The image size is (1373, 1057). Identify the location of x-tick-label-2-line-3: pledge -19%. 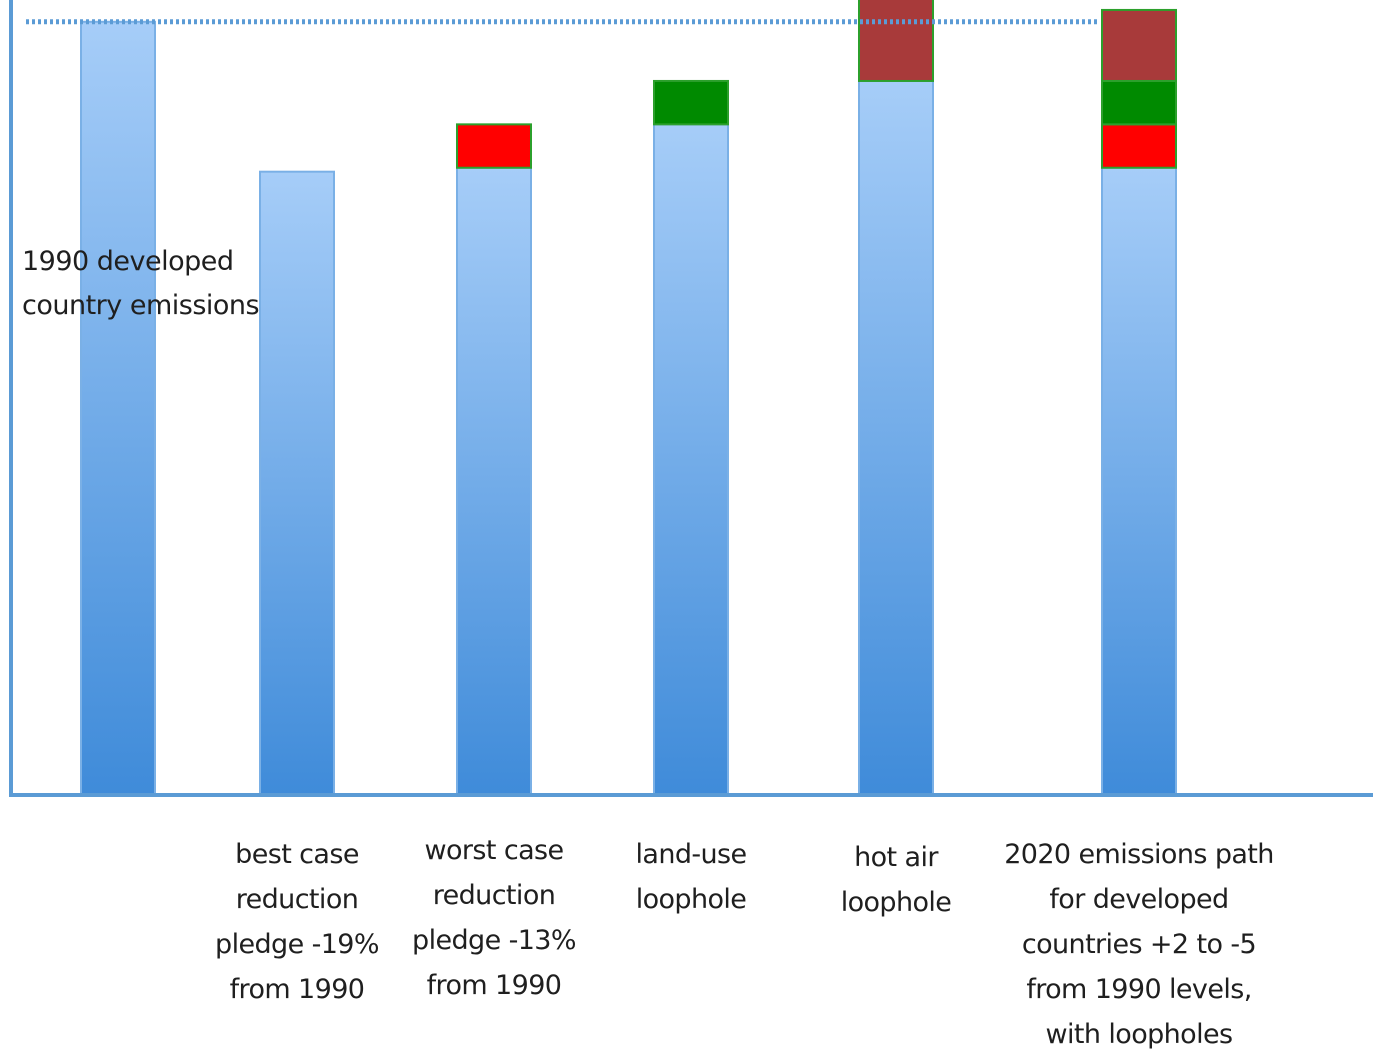
(297, 944).